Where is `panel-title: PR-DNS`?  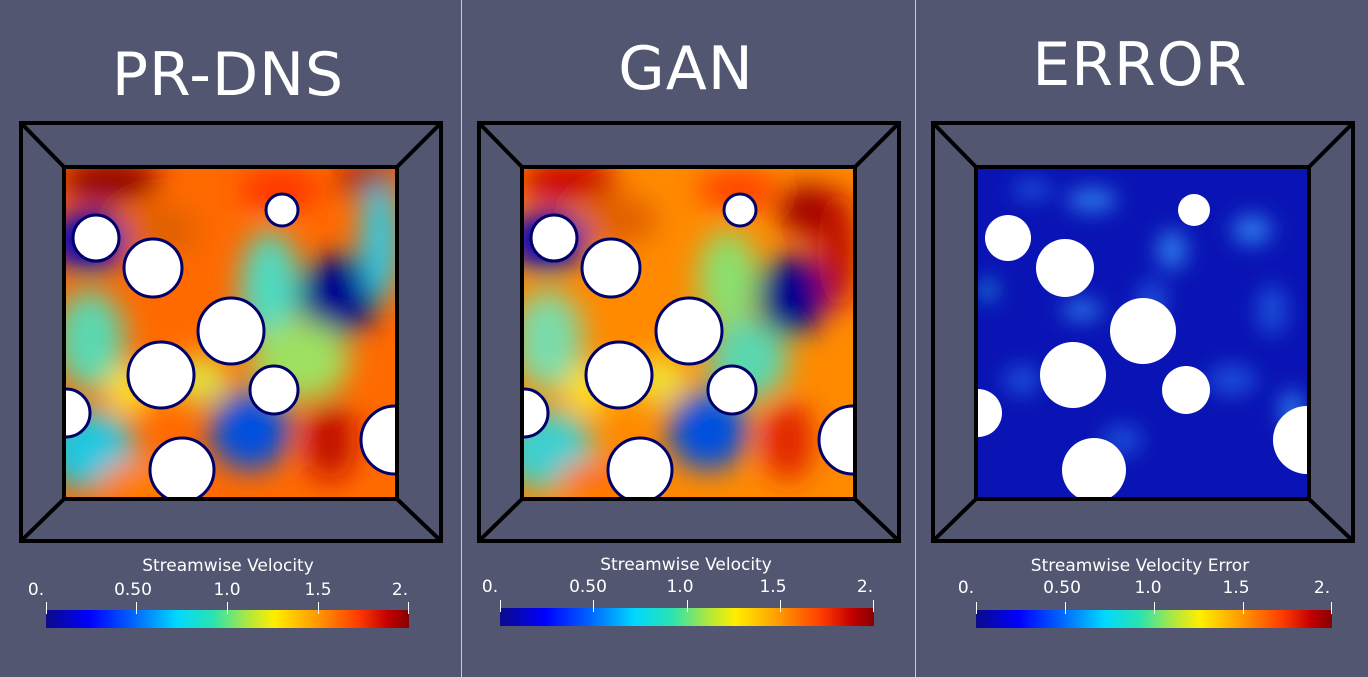
panel-title: PR-DNS is located at coordinates (228, 75).